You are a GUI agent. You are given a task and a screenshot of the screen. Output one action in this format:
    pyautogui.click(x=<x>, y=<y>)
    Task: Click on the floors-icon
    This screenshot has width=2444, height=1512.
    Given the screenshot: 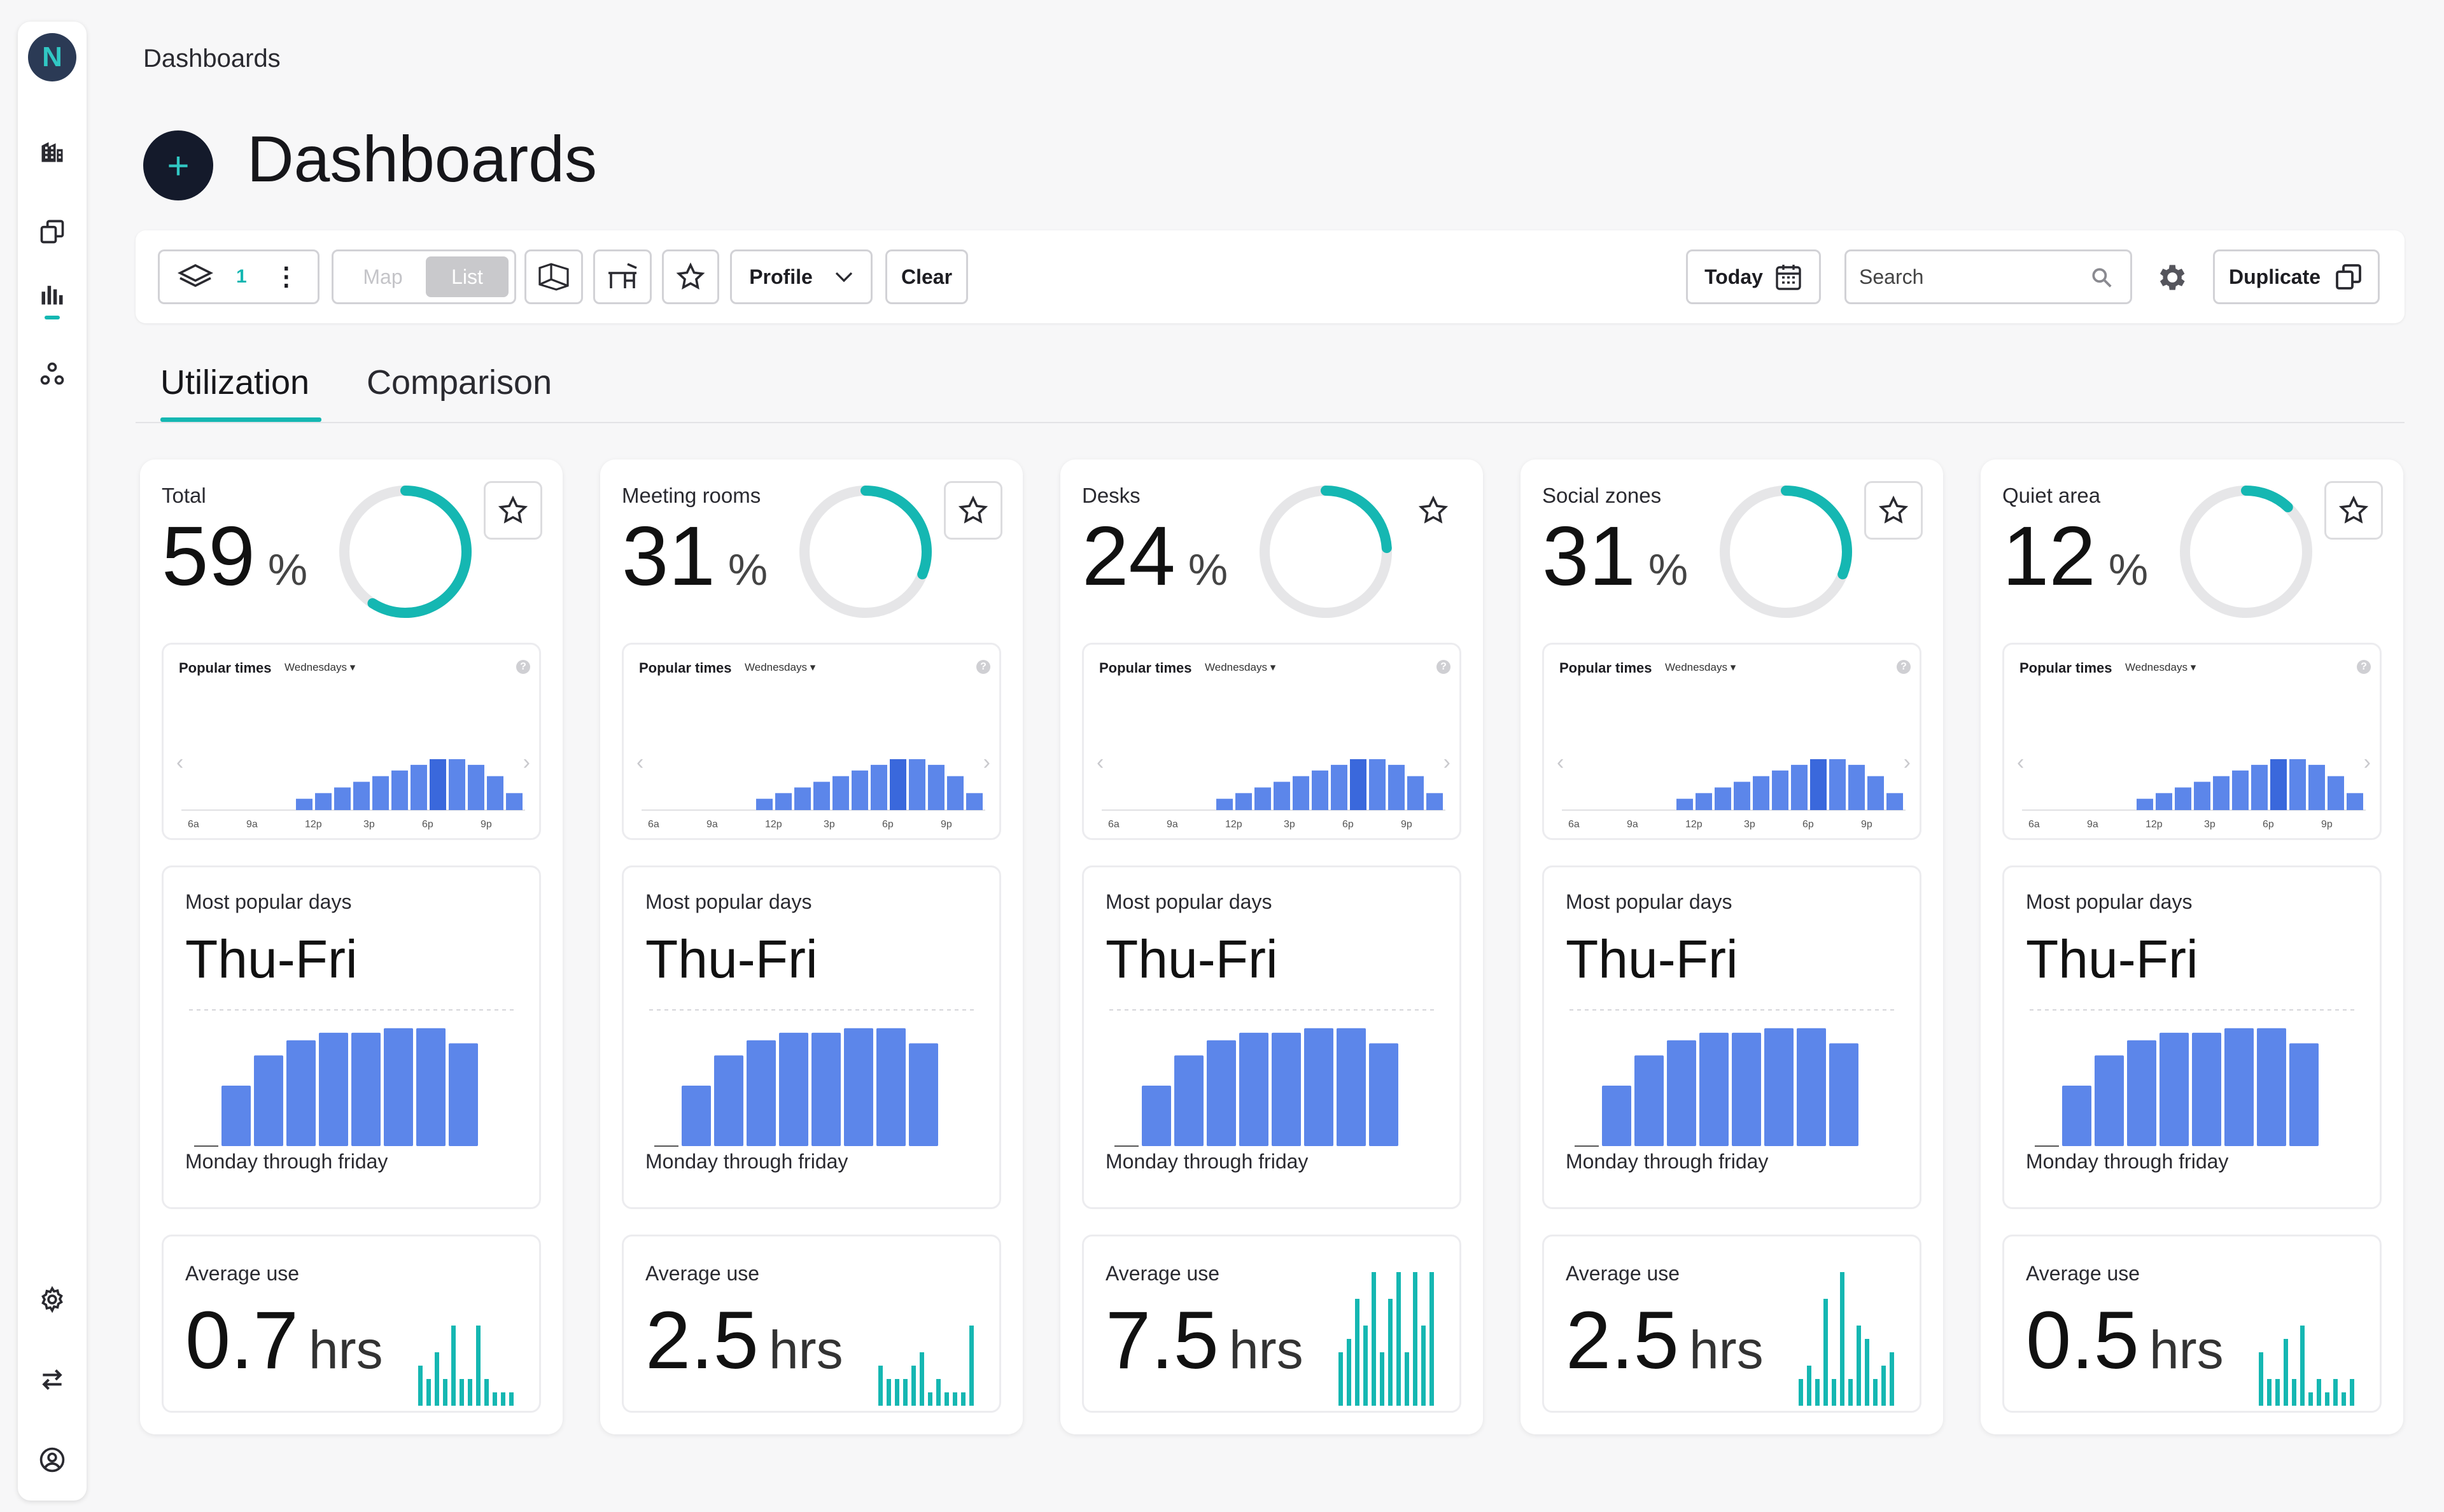 What is the action you would take?
    pyautogui.click(x=52, y=231)
    